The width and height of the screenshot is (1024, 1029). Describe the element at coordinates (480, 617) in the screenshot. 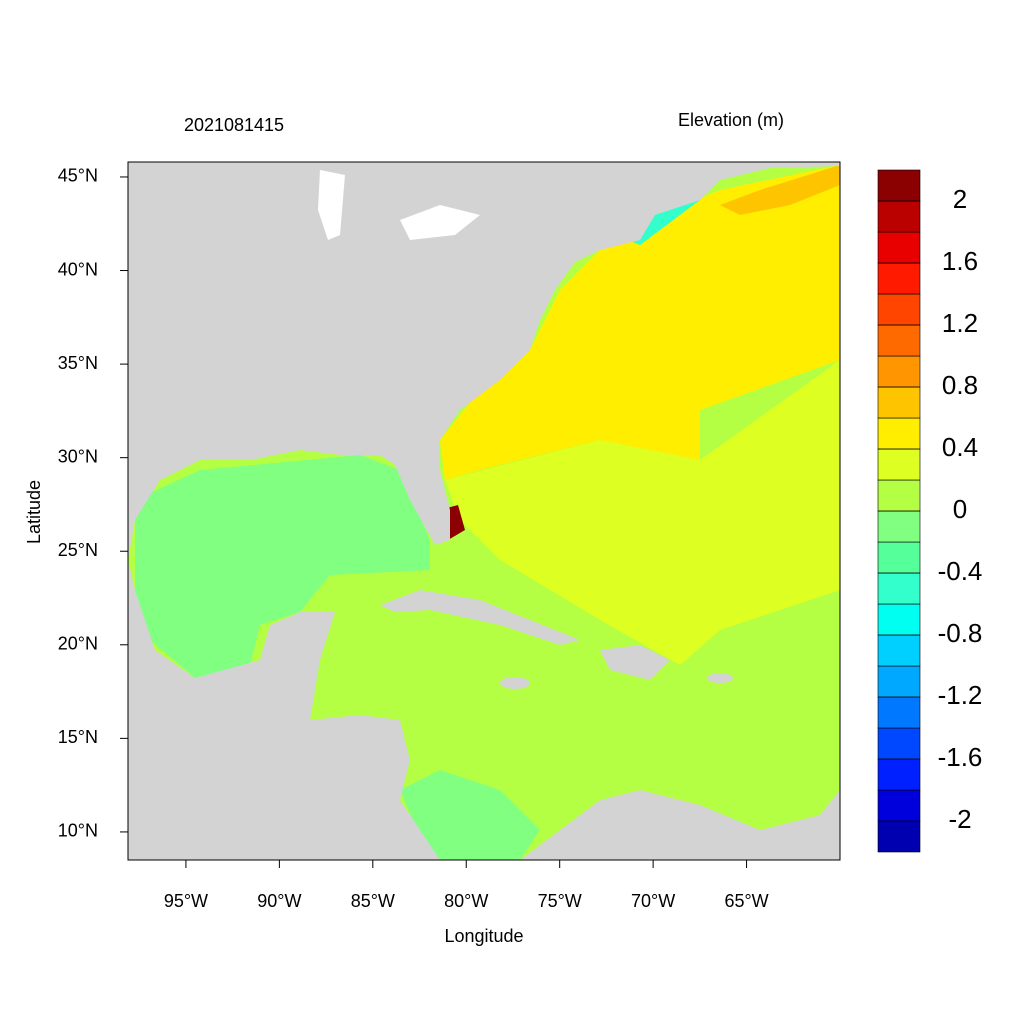

I see `land-cuba` at that location.